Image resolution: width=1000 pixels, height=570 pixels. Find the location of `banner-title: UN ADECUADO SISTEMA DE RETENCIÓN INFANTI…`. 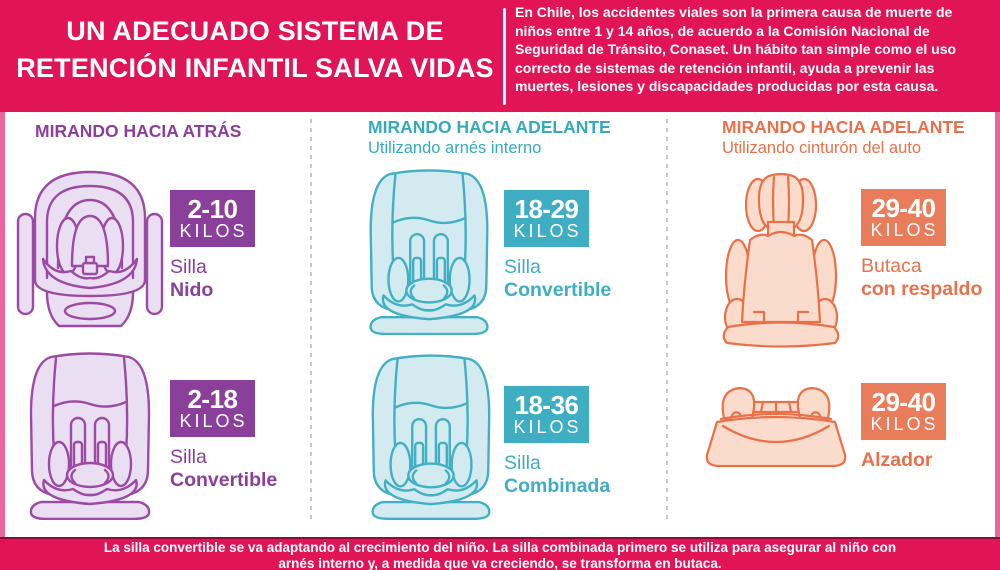

banner-title: UN ADECUADO SISTEMA DE RETENCIÓN INFANTI… is located at coordinates (255, 50).